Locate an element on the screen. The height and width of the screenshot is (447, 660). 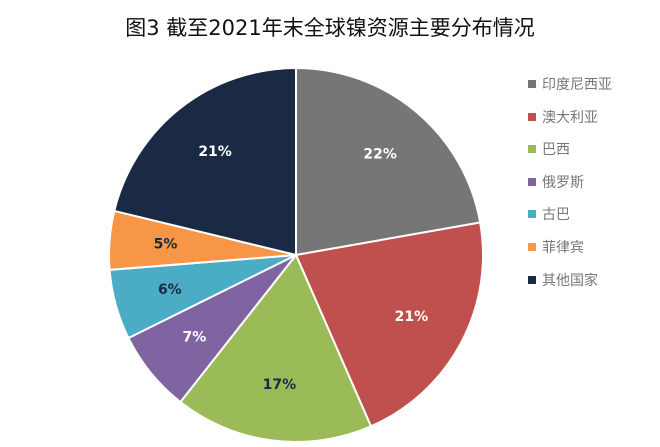
legend-item-3: 巴西 is located at coordinates (570, 149).